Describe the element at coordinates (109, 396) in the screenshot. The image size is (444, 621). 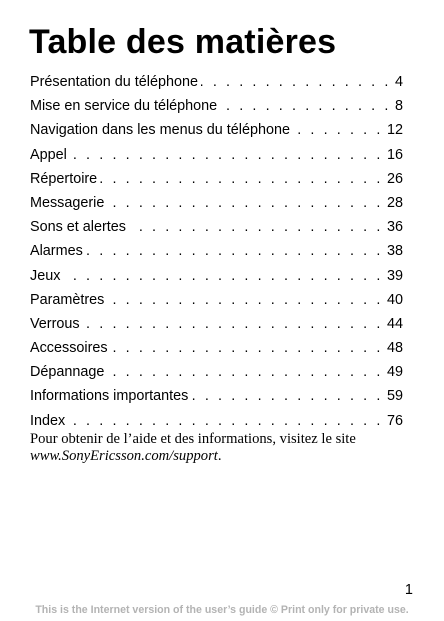
I see `toc-entry-label: Informations importantes` at that location.